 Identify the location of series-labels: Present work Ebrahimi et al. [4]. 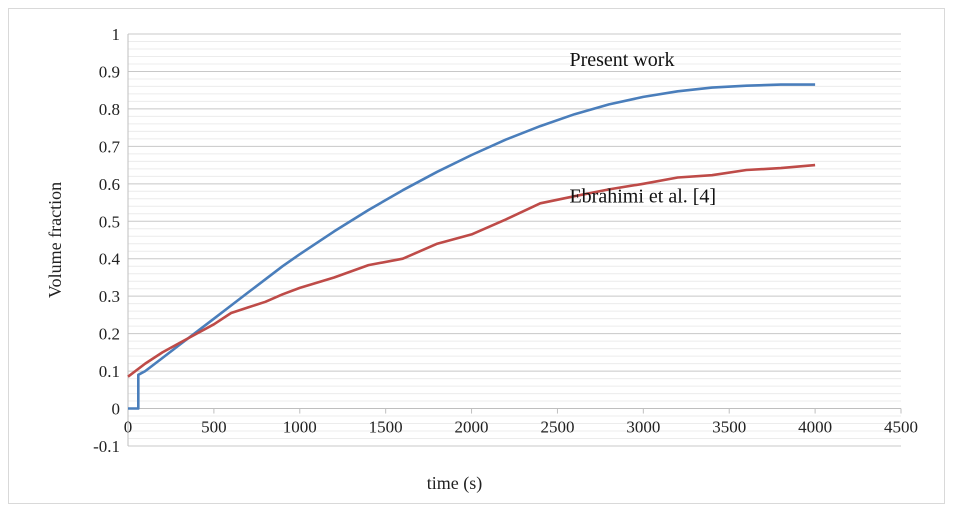
(642, 128).